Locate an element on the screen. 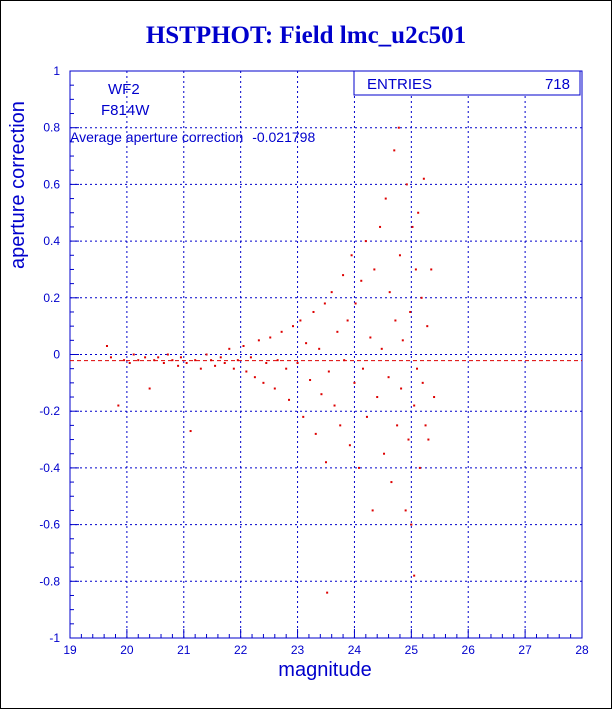 The width and height of the screenshot is (612, 709). y-tick-label: 0.8 is located at coordinates (51, 128).